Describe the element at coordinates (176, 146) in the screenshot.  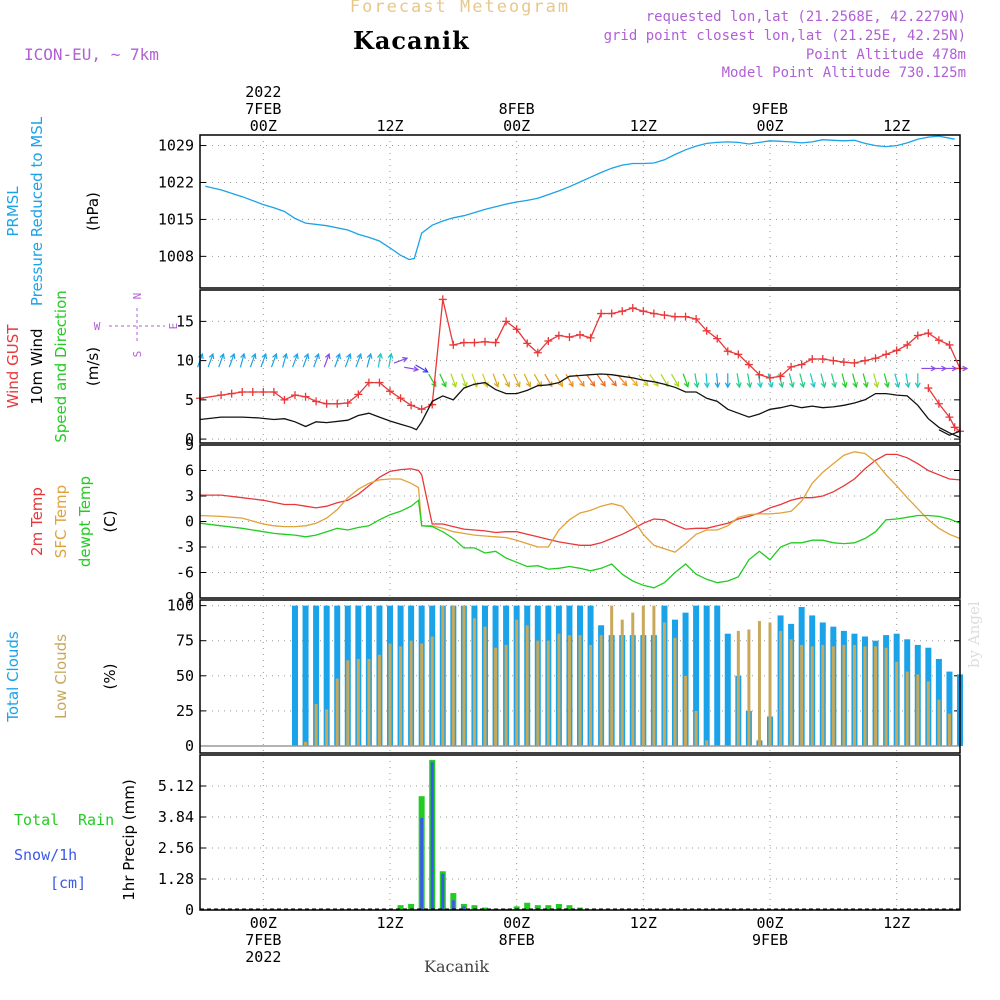
I see `y-tick-label: 1029` at that location.